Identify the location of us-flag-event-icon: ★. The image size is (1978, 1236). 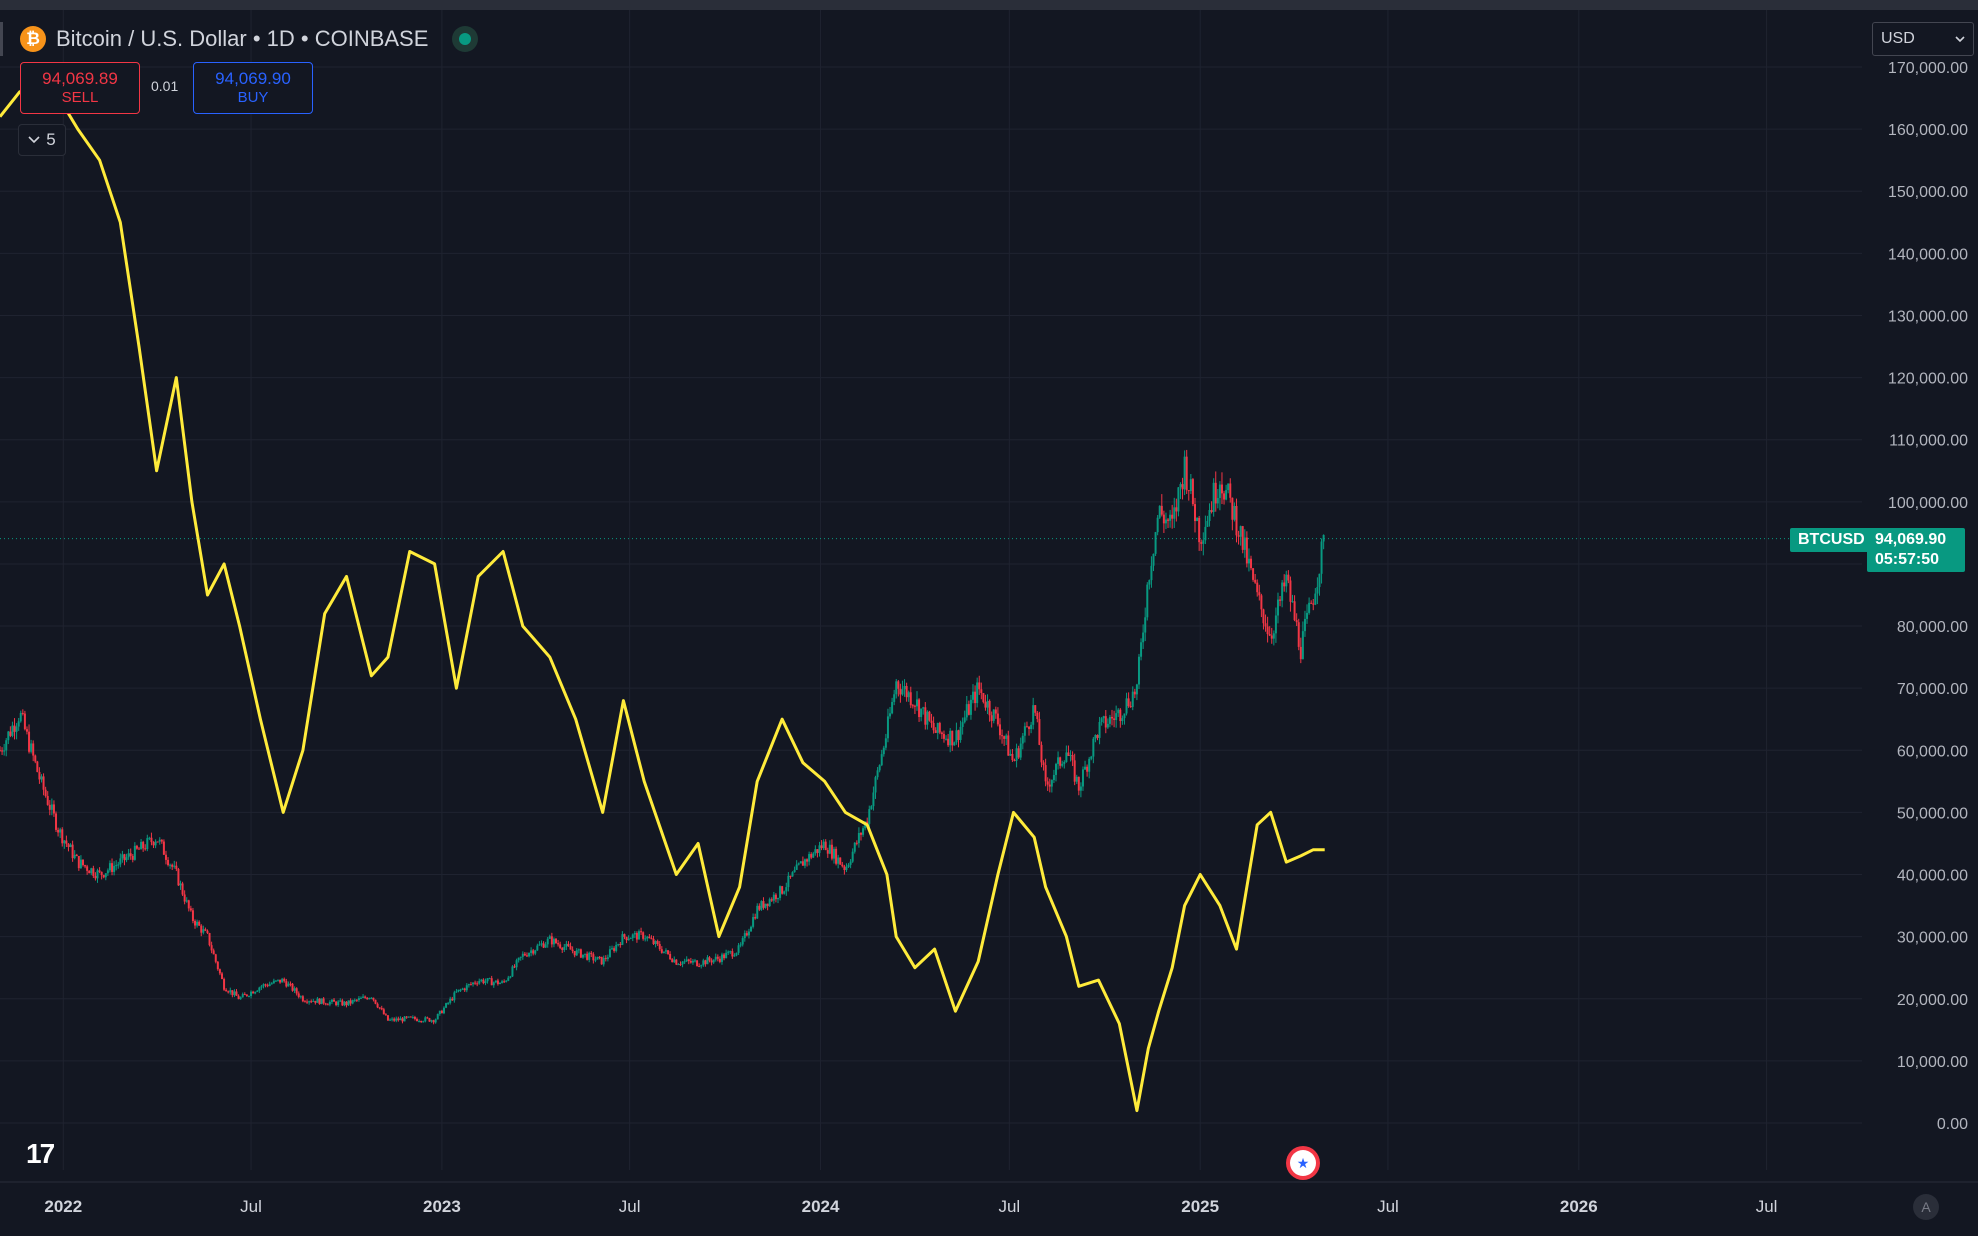
(1303, 1163).